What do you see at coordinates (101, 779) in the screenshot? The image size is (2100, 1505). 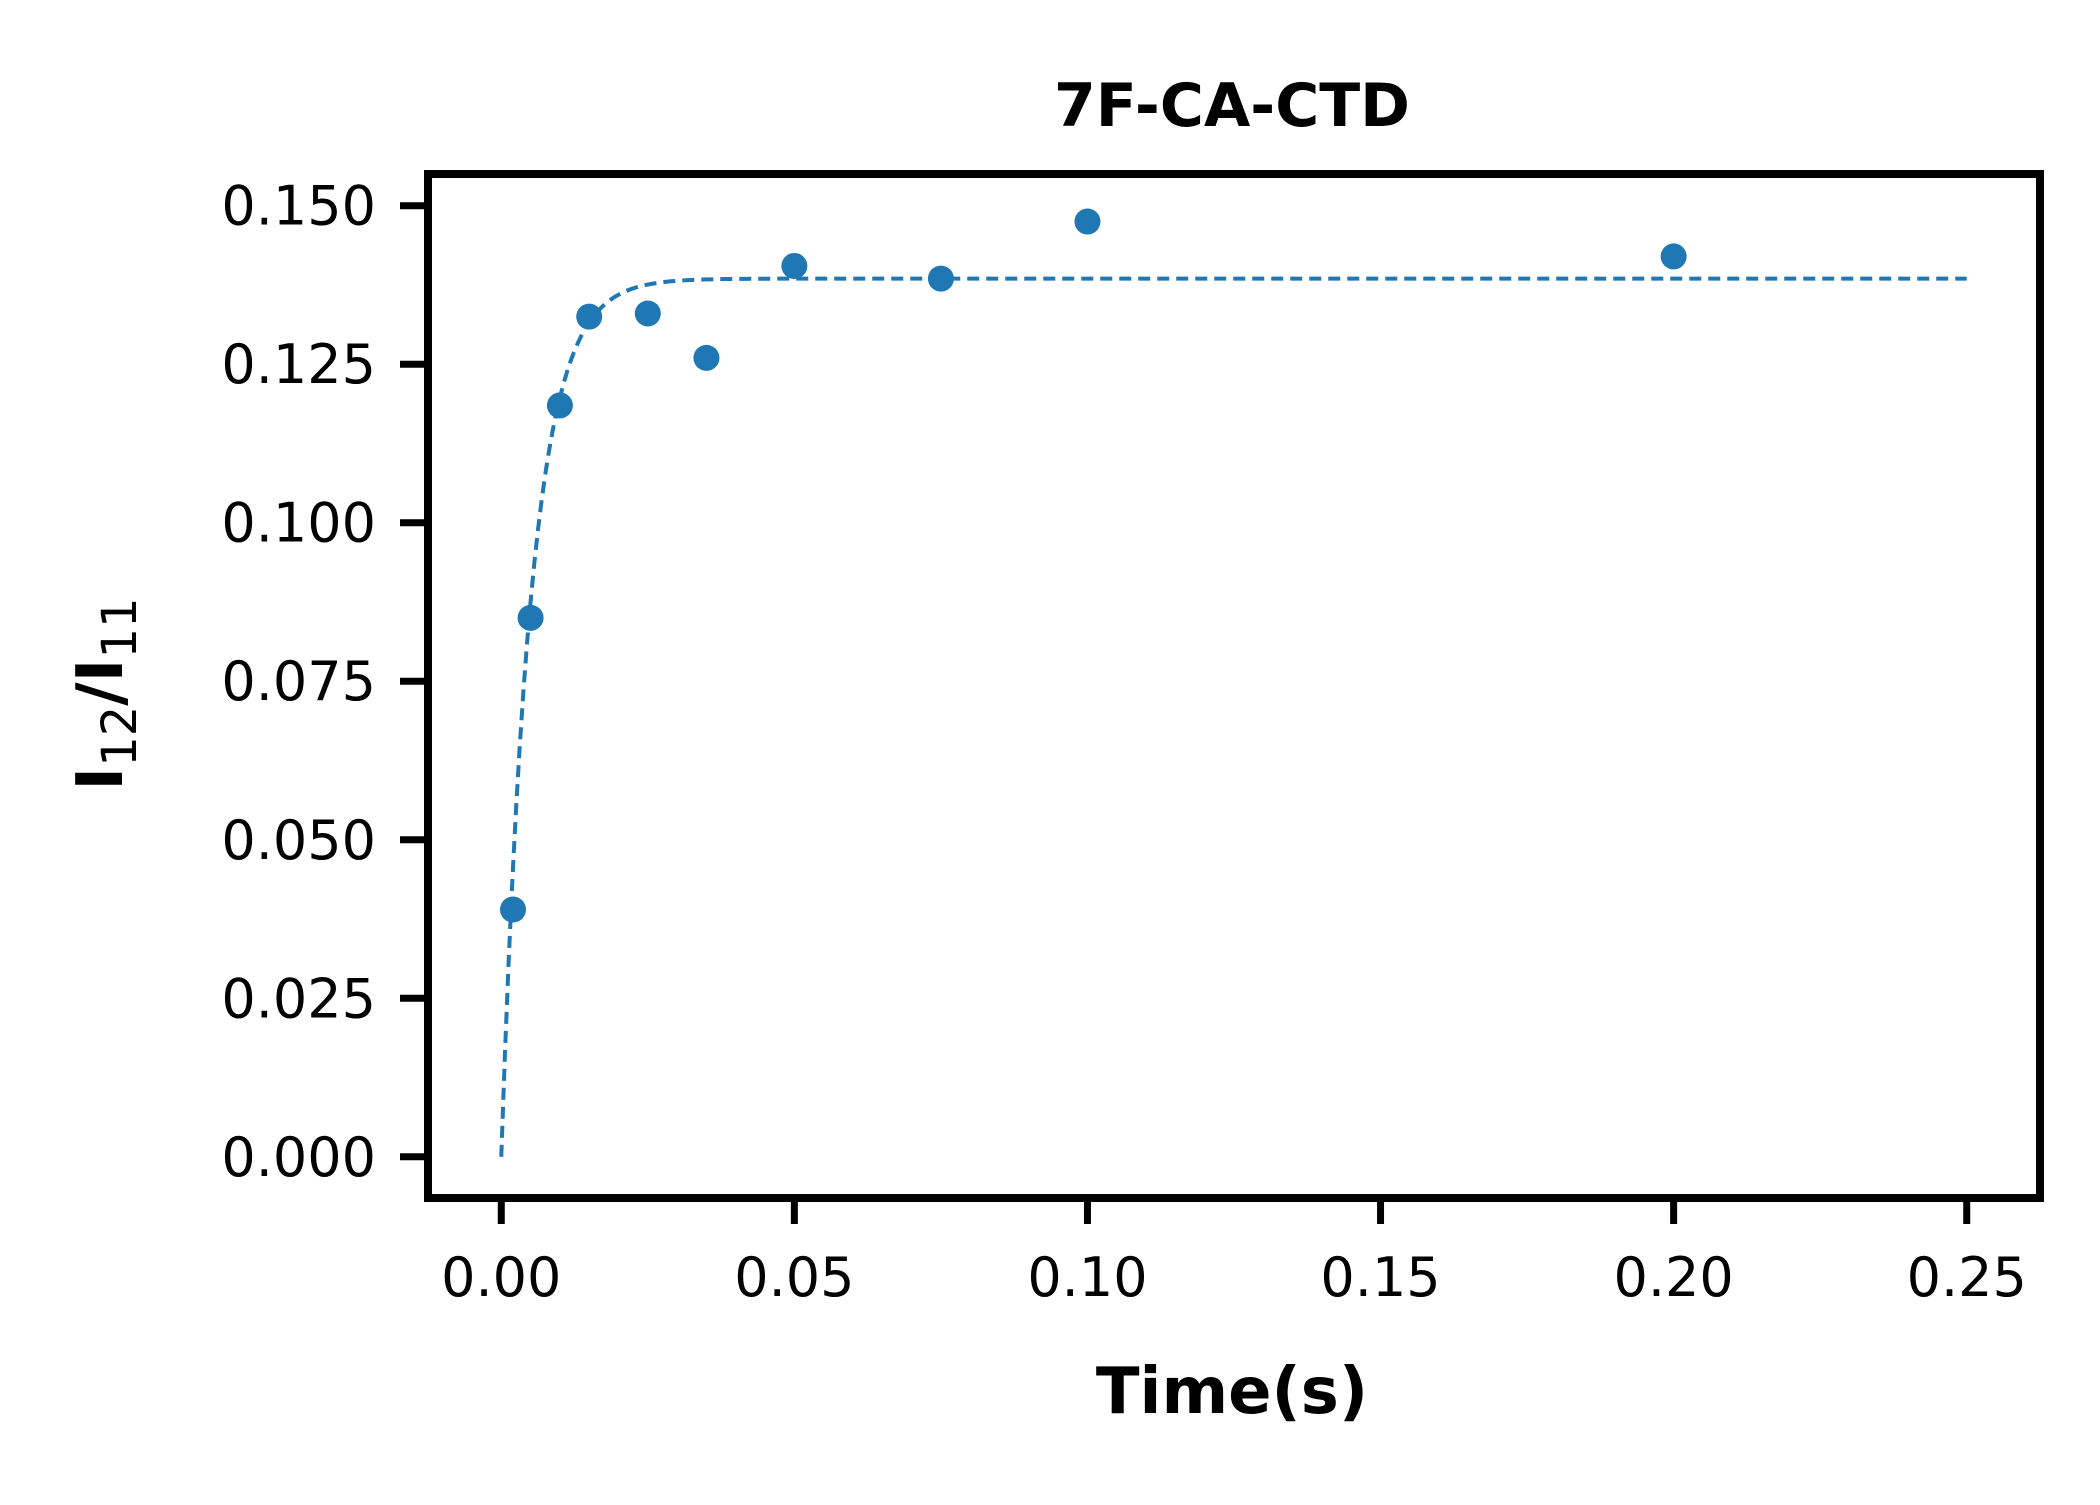 I see `y-axis-label-main: I` at bounding box center [101, 779].